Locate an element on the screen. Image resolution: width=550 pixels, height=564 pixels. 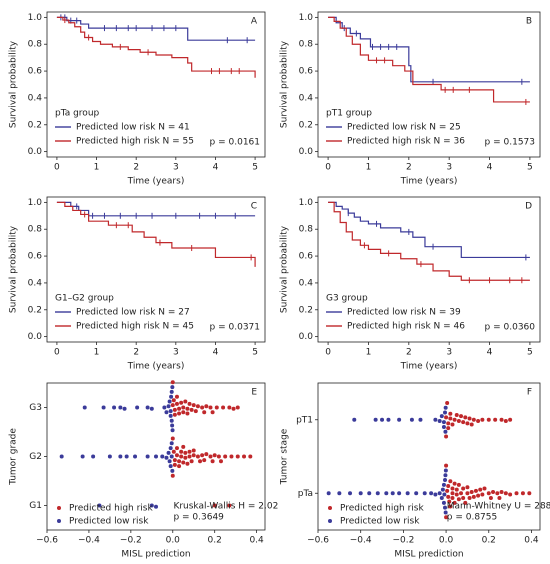
y-tick-label: 0.4 is located at coordinates (306, 98).